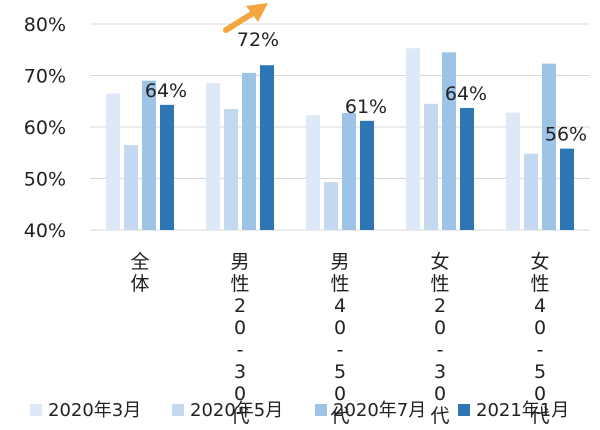 The height and width of the screenshot is (430, 600). I want to click on category-label: 女性 2 0 -3 0 代, so click(439, 339).